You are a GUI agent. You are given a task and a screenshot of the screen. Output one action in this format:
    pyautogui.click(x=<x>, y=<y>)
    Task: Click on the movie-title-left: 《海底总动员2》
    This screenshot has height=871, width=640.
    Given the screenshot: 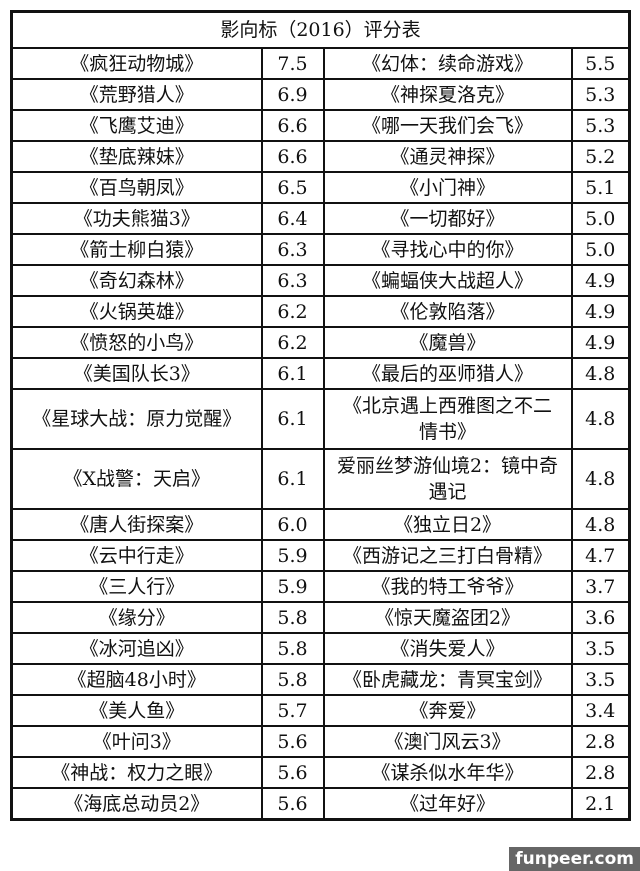 What is the action you would take?
    pyautogui.click(x=136, y=804)
    